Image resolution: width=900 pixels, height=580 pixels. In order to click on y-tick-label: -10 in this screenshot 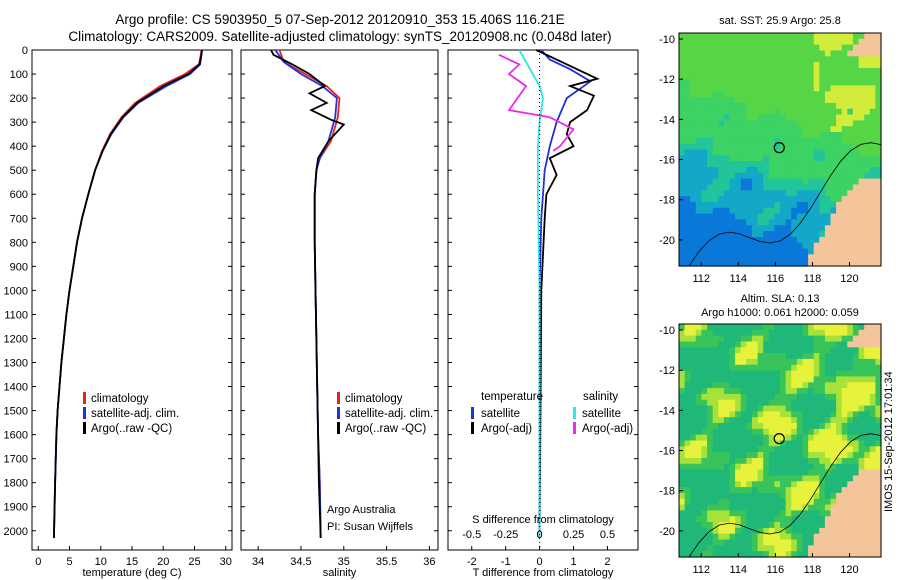, I will do `click(667, 331)`.